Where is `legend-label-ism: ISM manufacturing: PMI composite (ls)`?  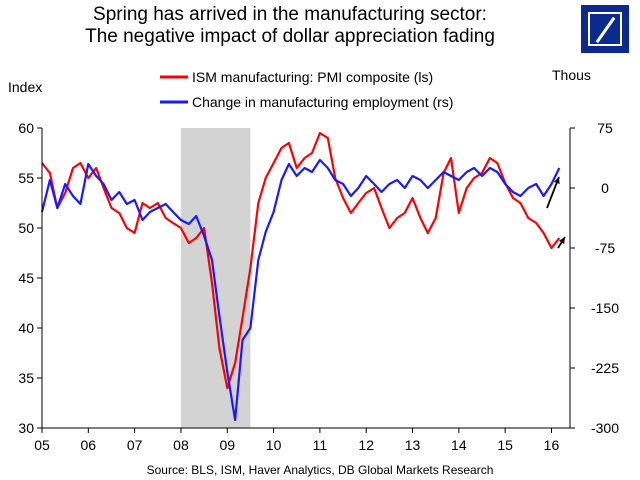 legend-label-ism: ISM manufacturing: PMI composite (ls) is located at coordinates (312, 77).